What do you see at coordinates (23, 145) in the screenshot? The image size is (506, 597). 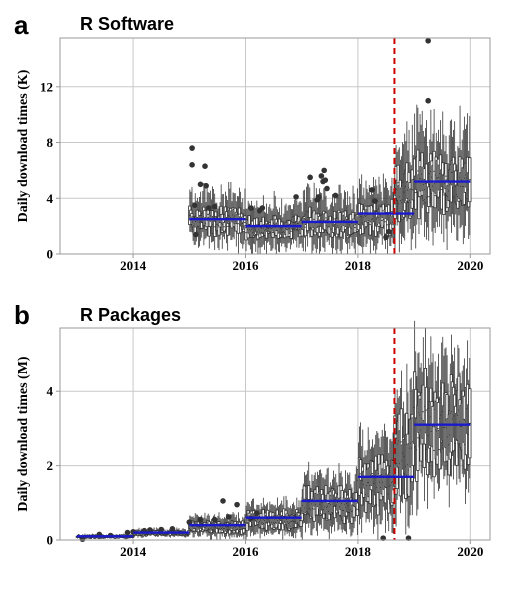 I see `y-axis-label: Daily download times (K)` at bounding box center [23, 145].